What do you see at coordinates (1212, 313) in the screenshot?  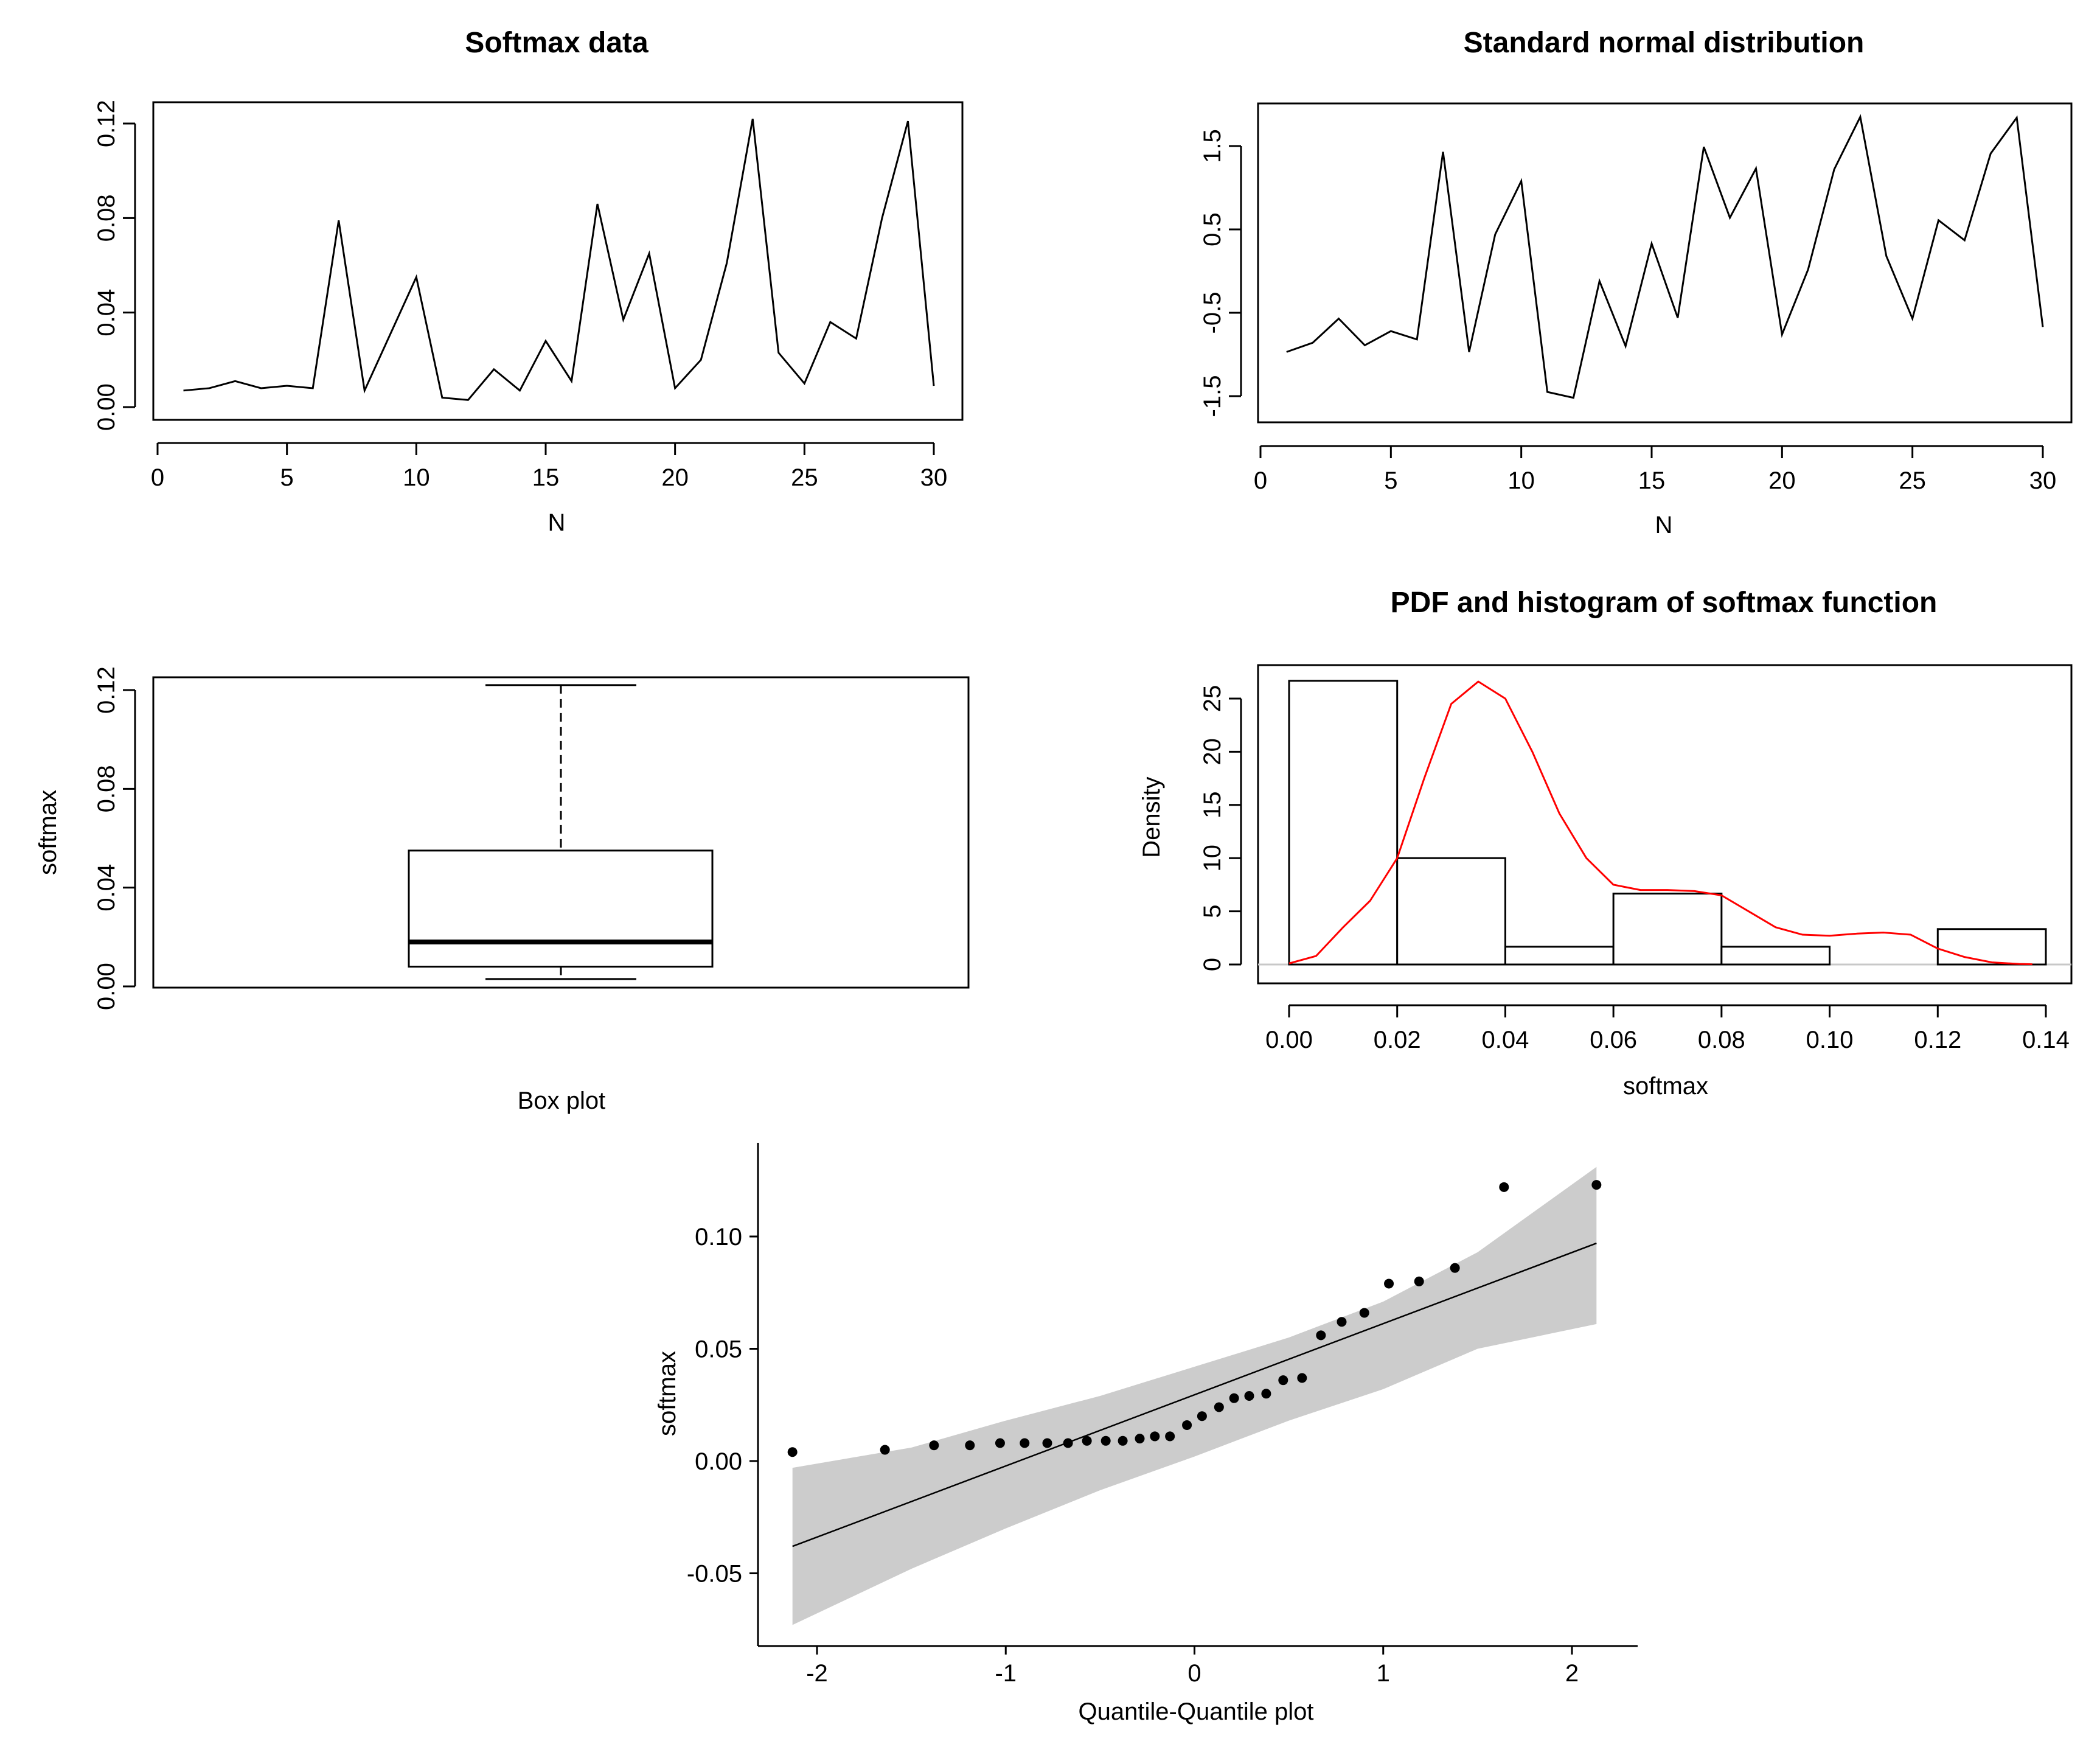 I see `normal-line-y-tick-label: -0.5` at bounding box center [1212, 313].